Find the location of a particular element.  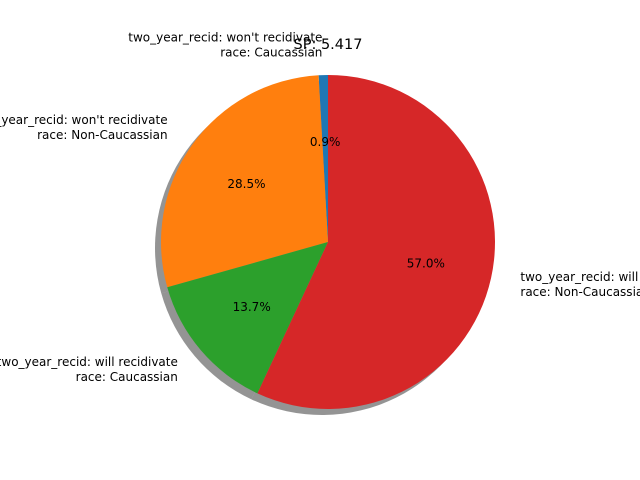

pie-percent-labels: 0.9% 28.5% 13.7% 57.0% is located at coordinates (336, 224).